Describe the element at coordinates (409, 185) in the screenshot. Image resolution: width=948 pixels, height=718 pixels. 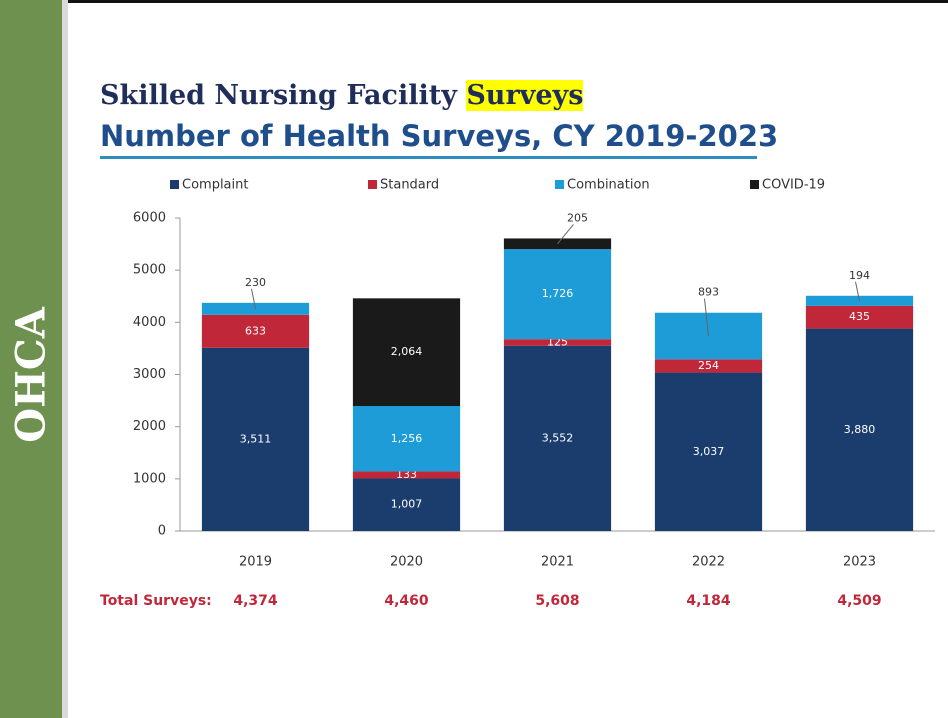
I see `legend-label: Standard` at that location.